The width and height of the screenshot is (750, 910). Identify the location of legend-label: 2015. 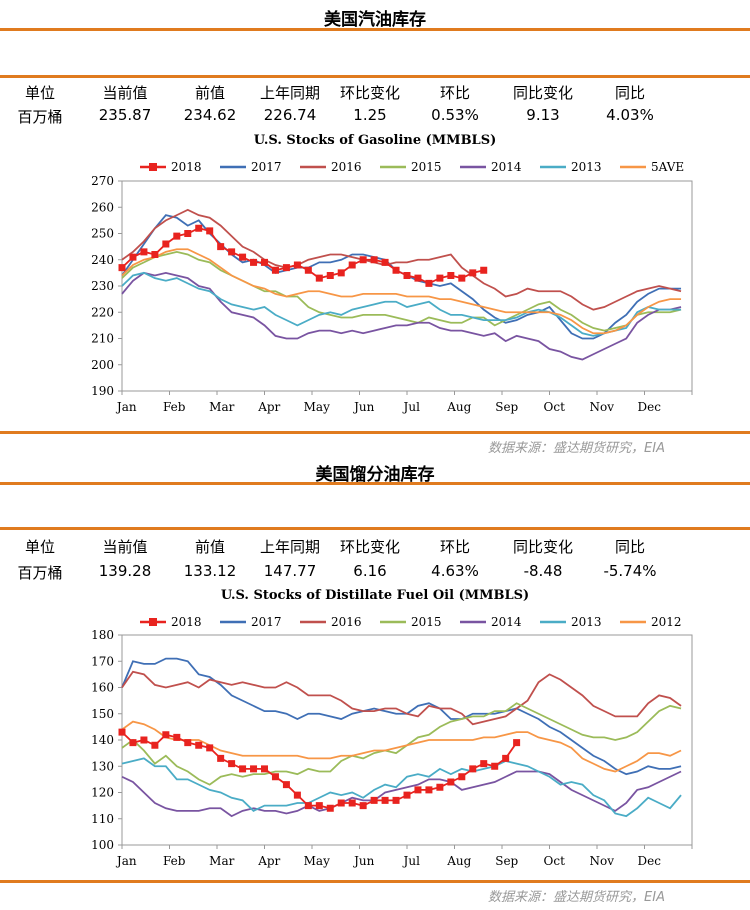
(426, 167).